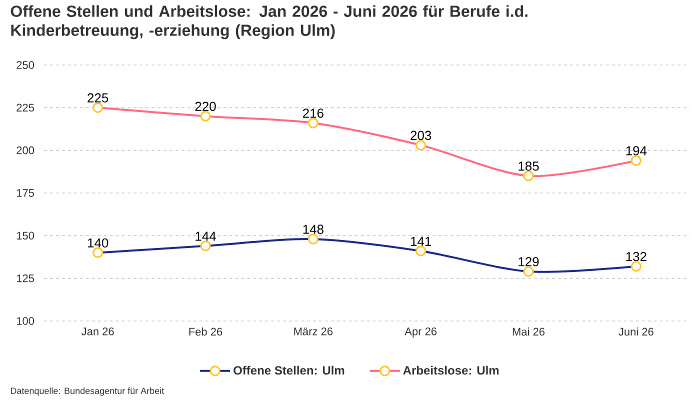 The height and width of the screenshot is (400, 700). What do you see at coordinates (420, 333) in the screenshot?
I see `x-tick-label: Apr 26` at bounding box center [420, 333].